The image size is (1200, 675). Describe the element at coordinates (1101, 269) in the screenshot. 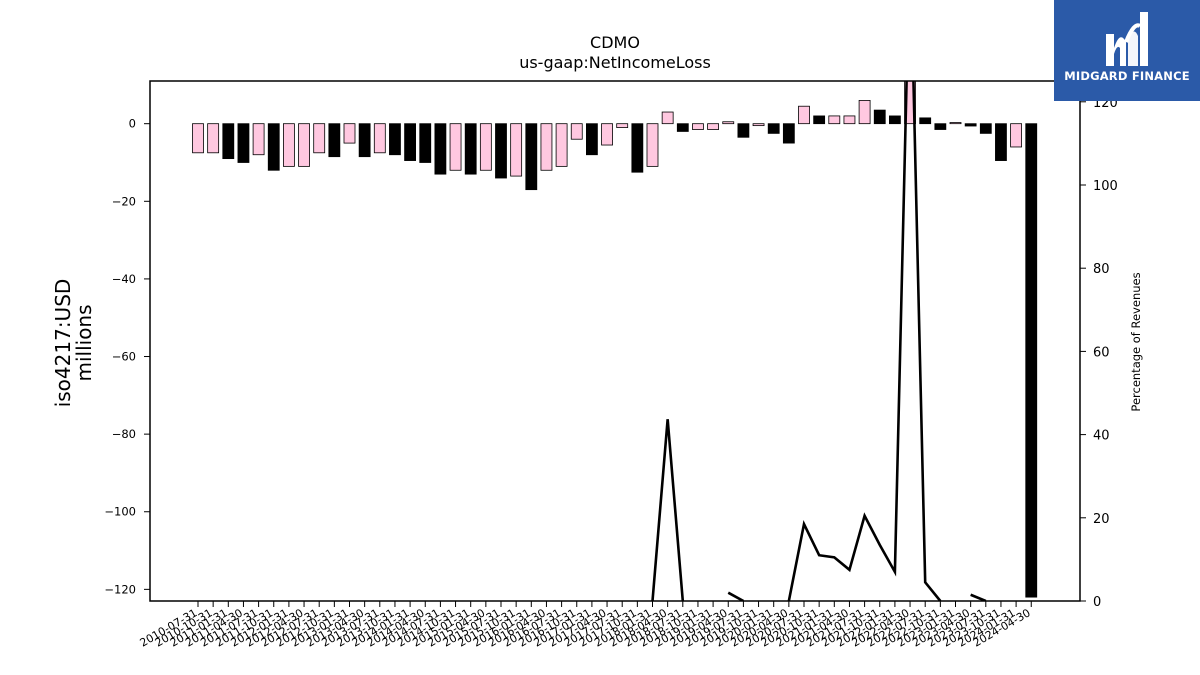

I see `y2-tick-label: 80` at that location.